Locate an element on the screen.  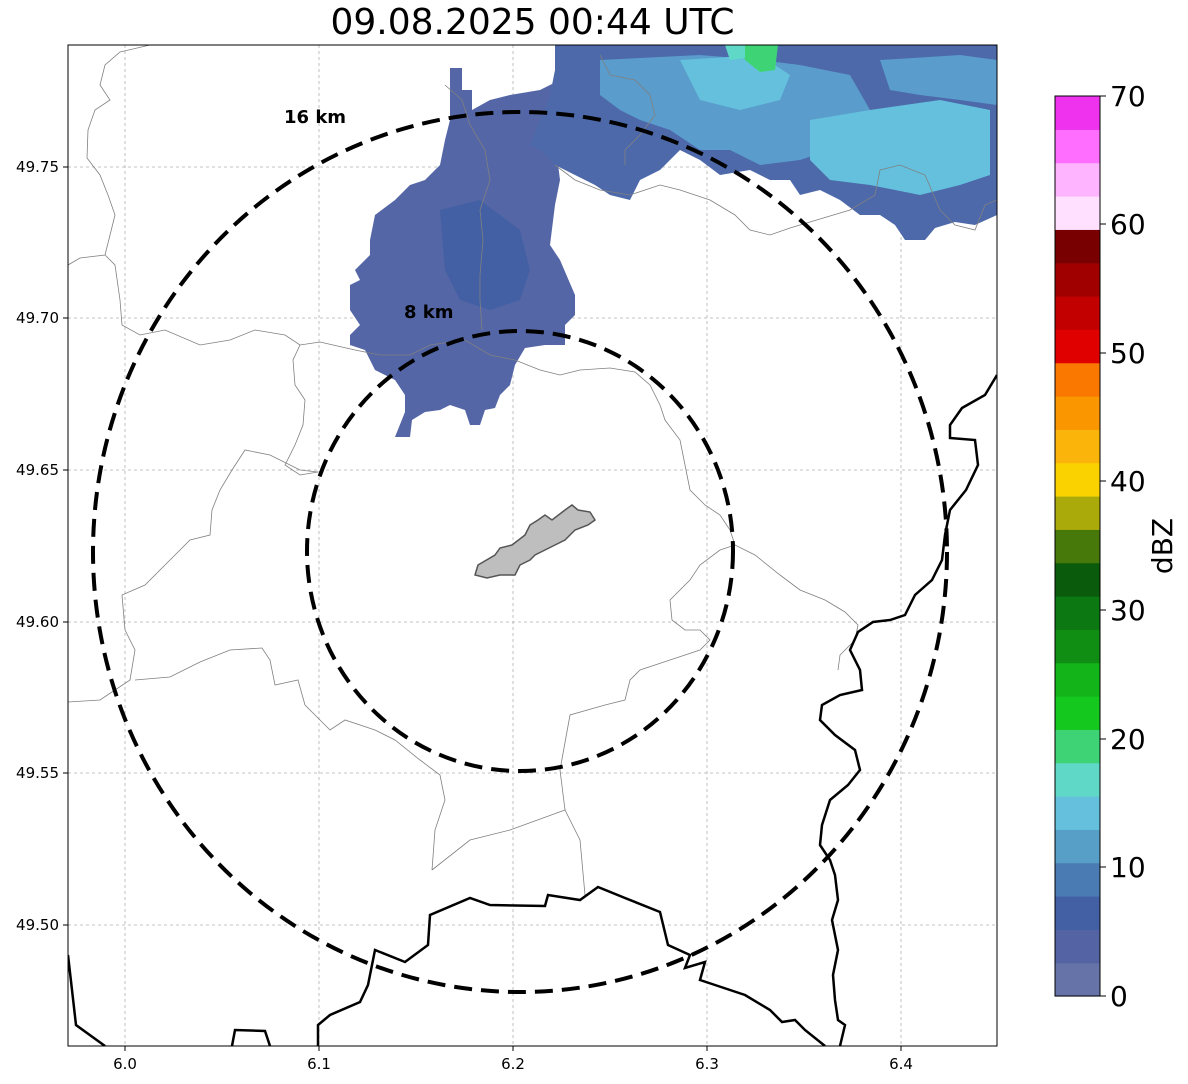
colorbar-tick-label: 70 is located at coordinates (1128, 96).